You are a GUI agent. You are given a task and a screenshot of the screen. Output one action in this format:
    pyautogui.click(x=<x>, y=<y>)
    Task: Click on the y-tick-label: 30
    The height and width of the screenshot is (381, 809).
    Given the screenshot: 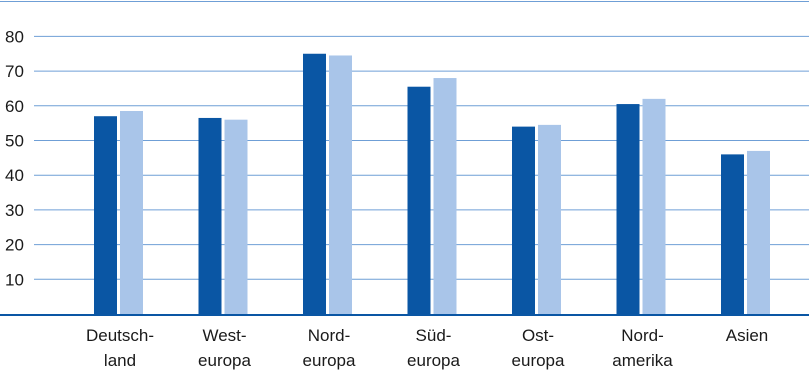 What is the action you would take?
    pyautogui.click(x=14, y=210)
    